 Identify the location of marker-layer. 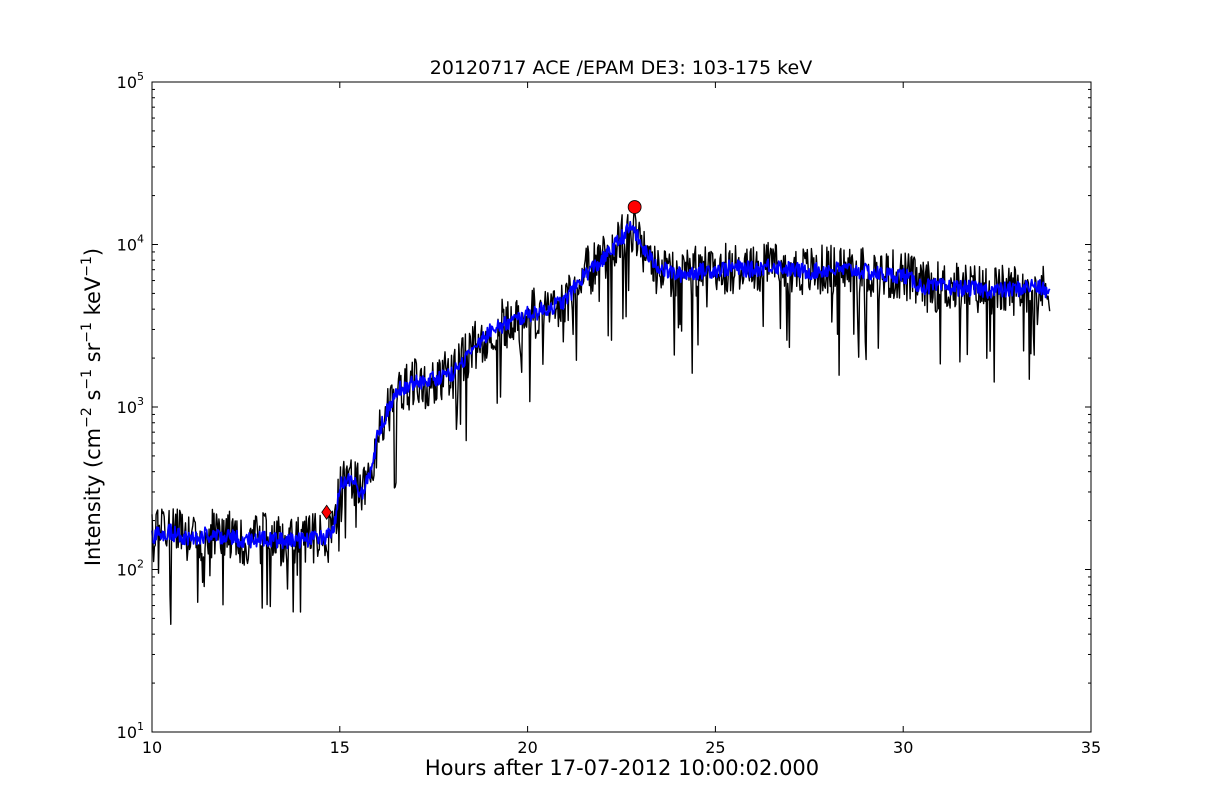
(481, 360).